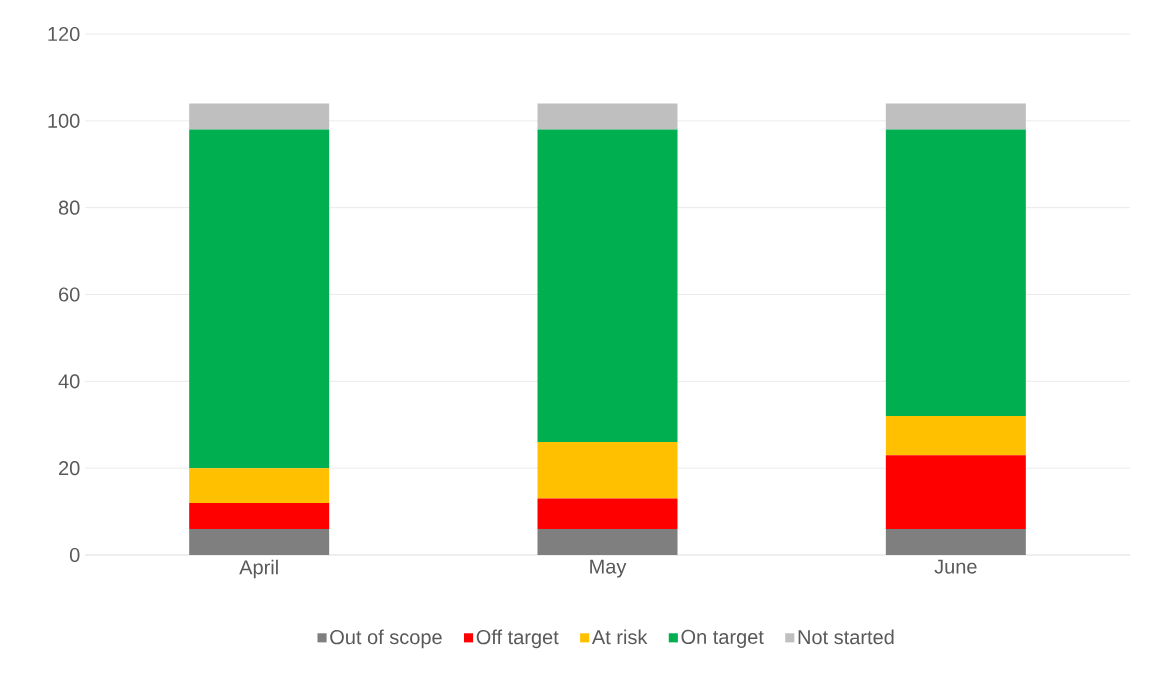 The image size is (1154, 673). What do you see at coordinates (69, 468) in the screenshot?
I see `y-tick-label: 20` at bounding box center [69, 468].